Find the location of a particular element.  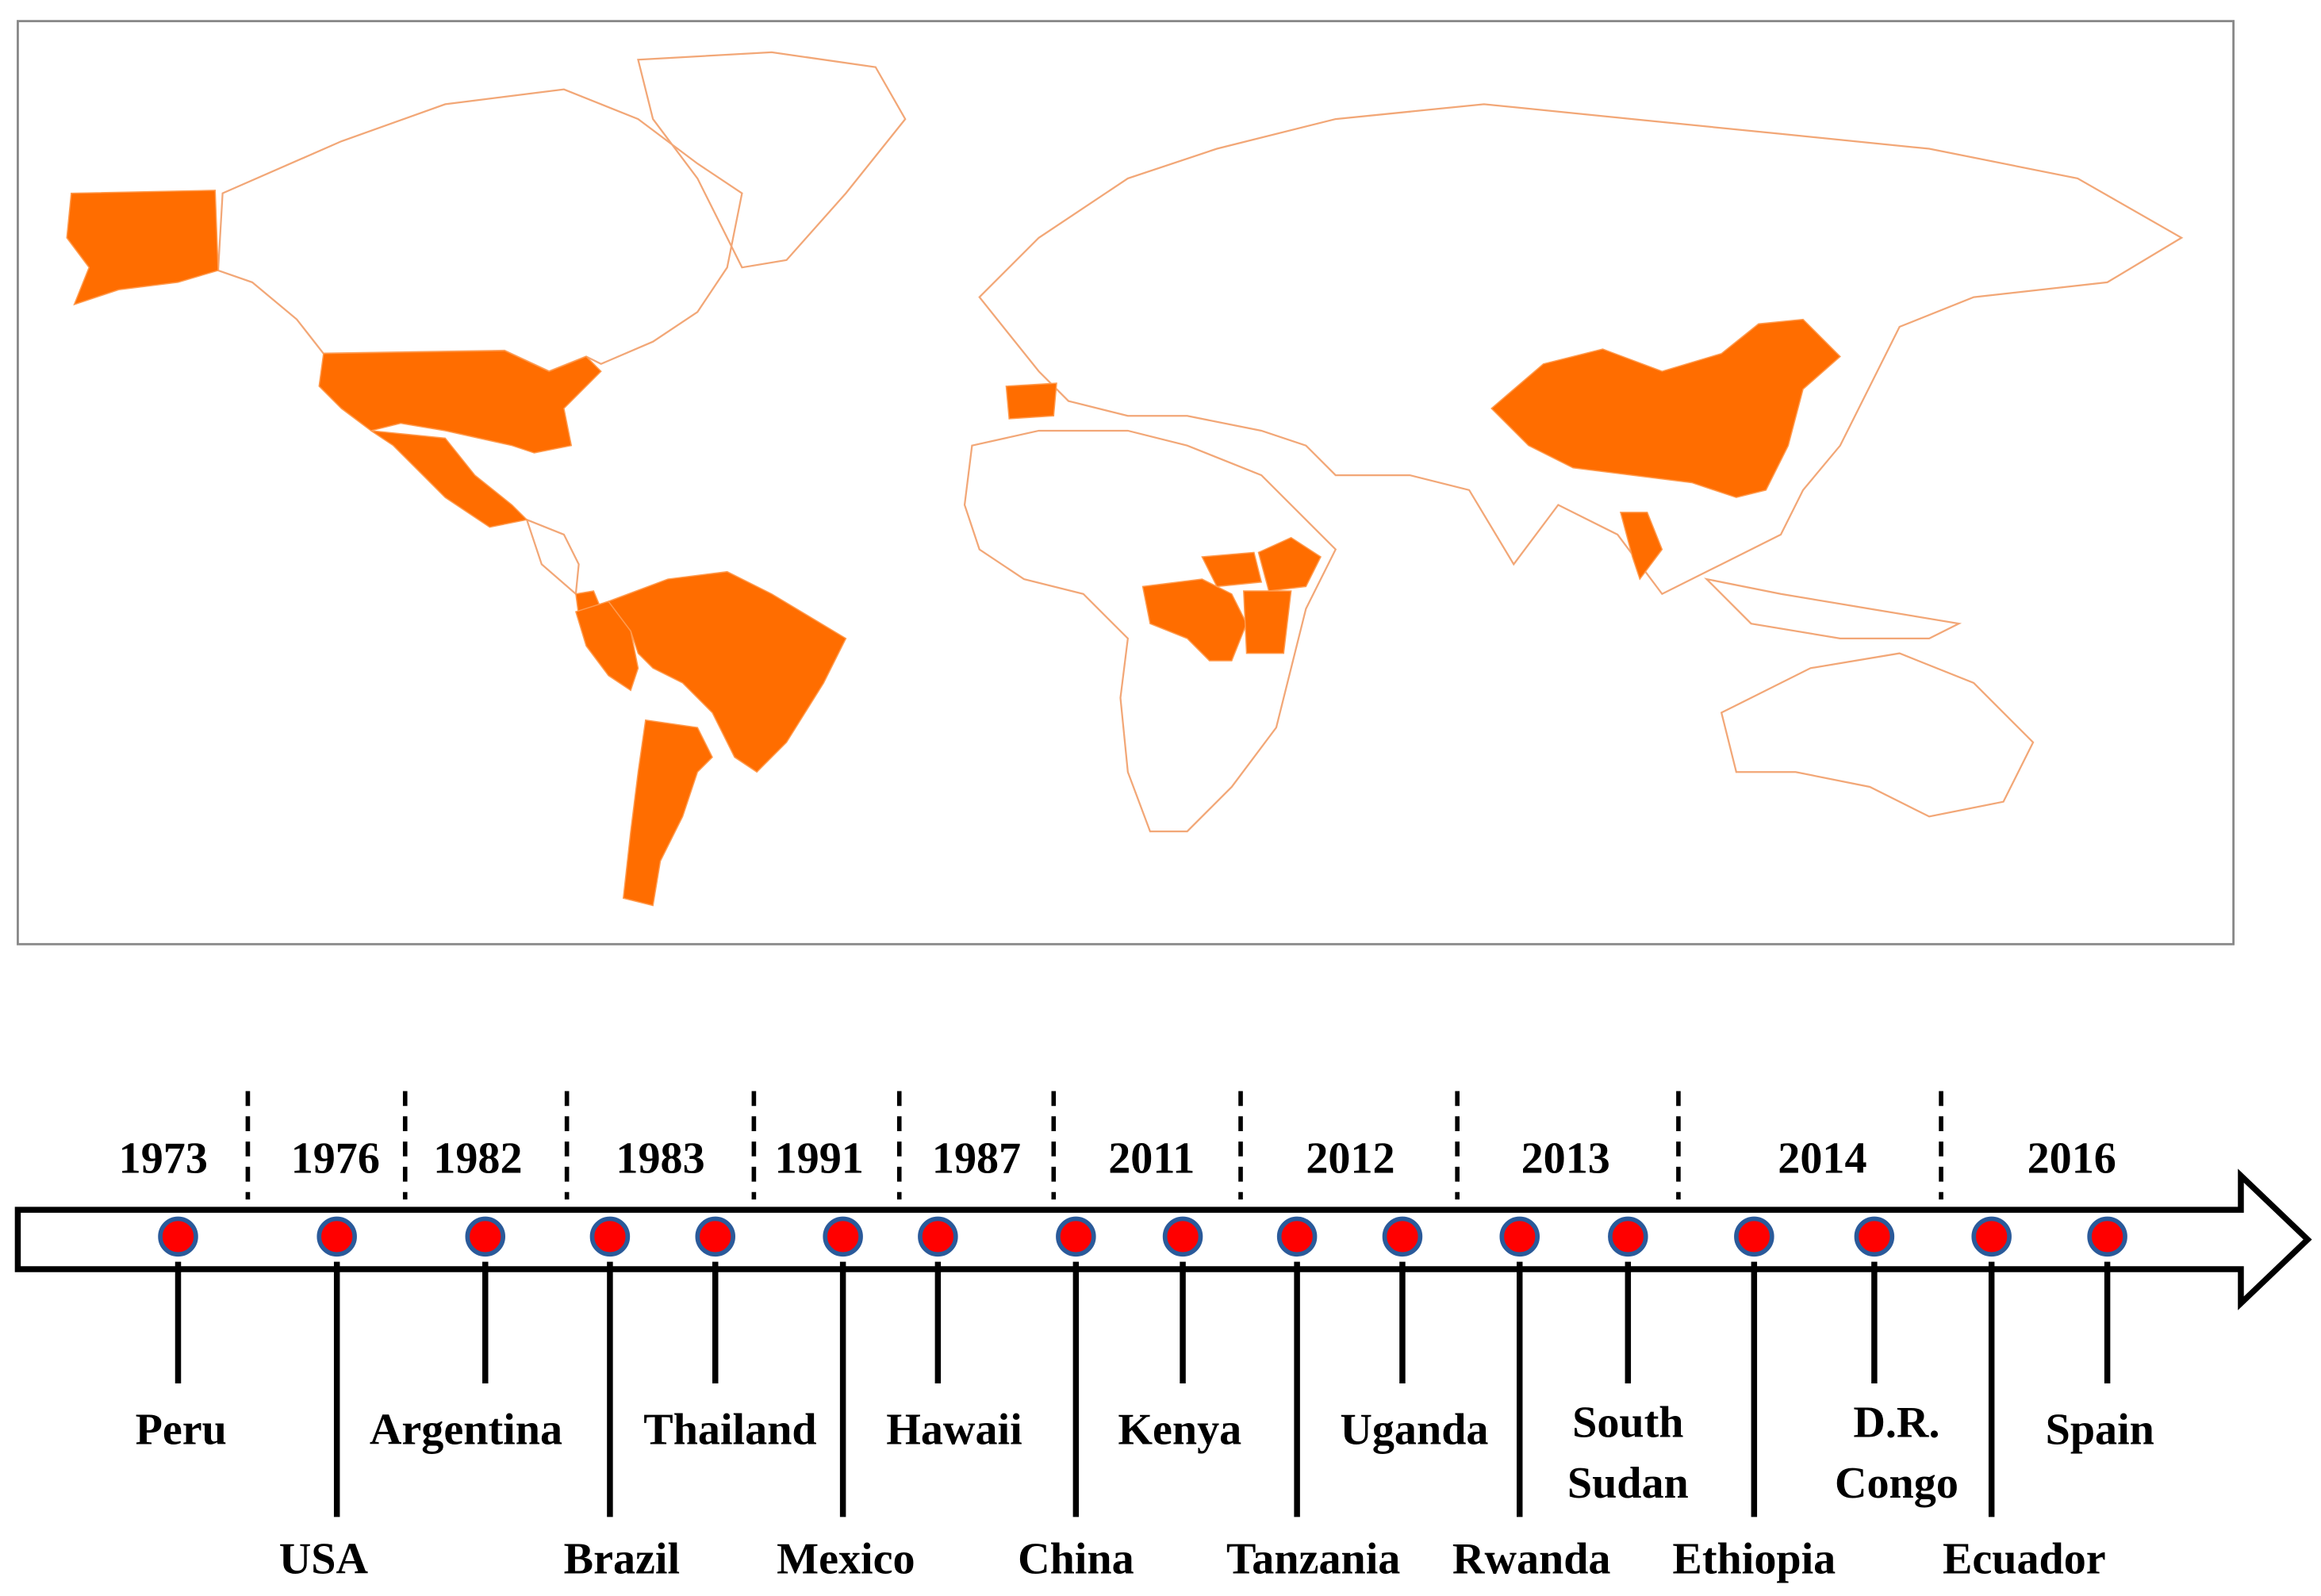

country-label: Spain is located at coordinates (2100, 1430).